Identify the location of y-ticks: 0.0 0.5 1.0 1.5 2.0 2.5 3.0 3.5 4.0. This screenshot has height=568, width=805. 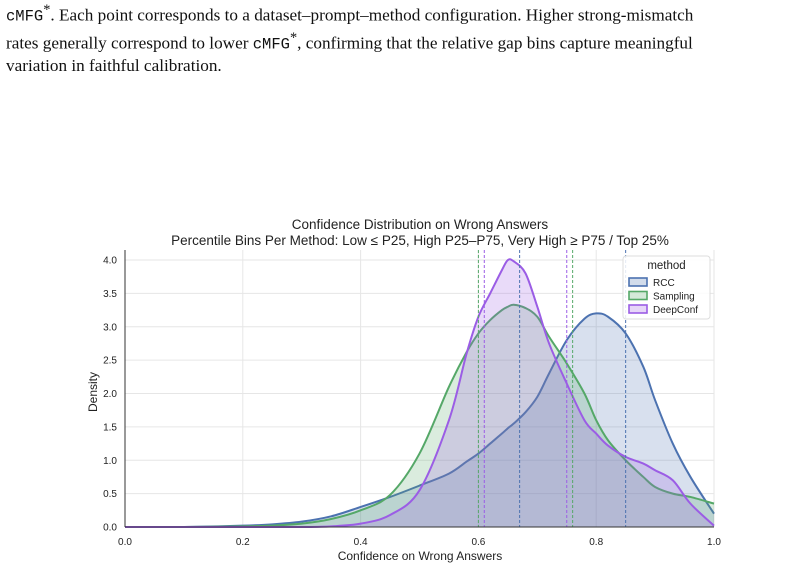
(110, 395).